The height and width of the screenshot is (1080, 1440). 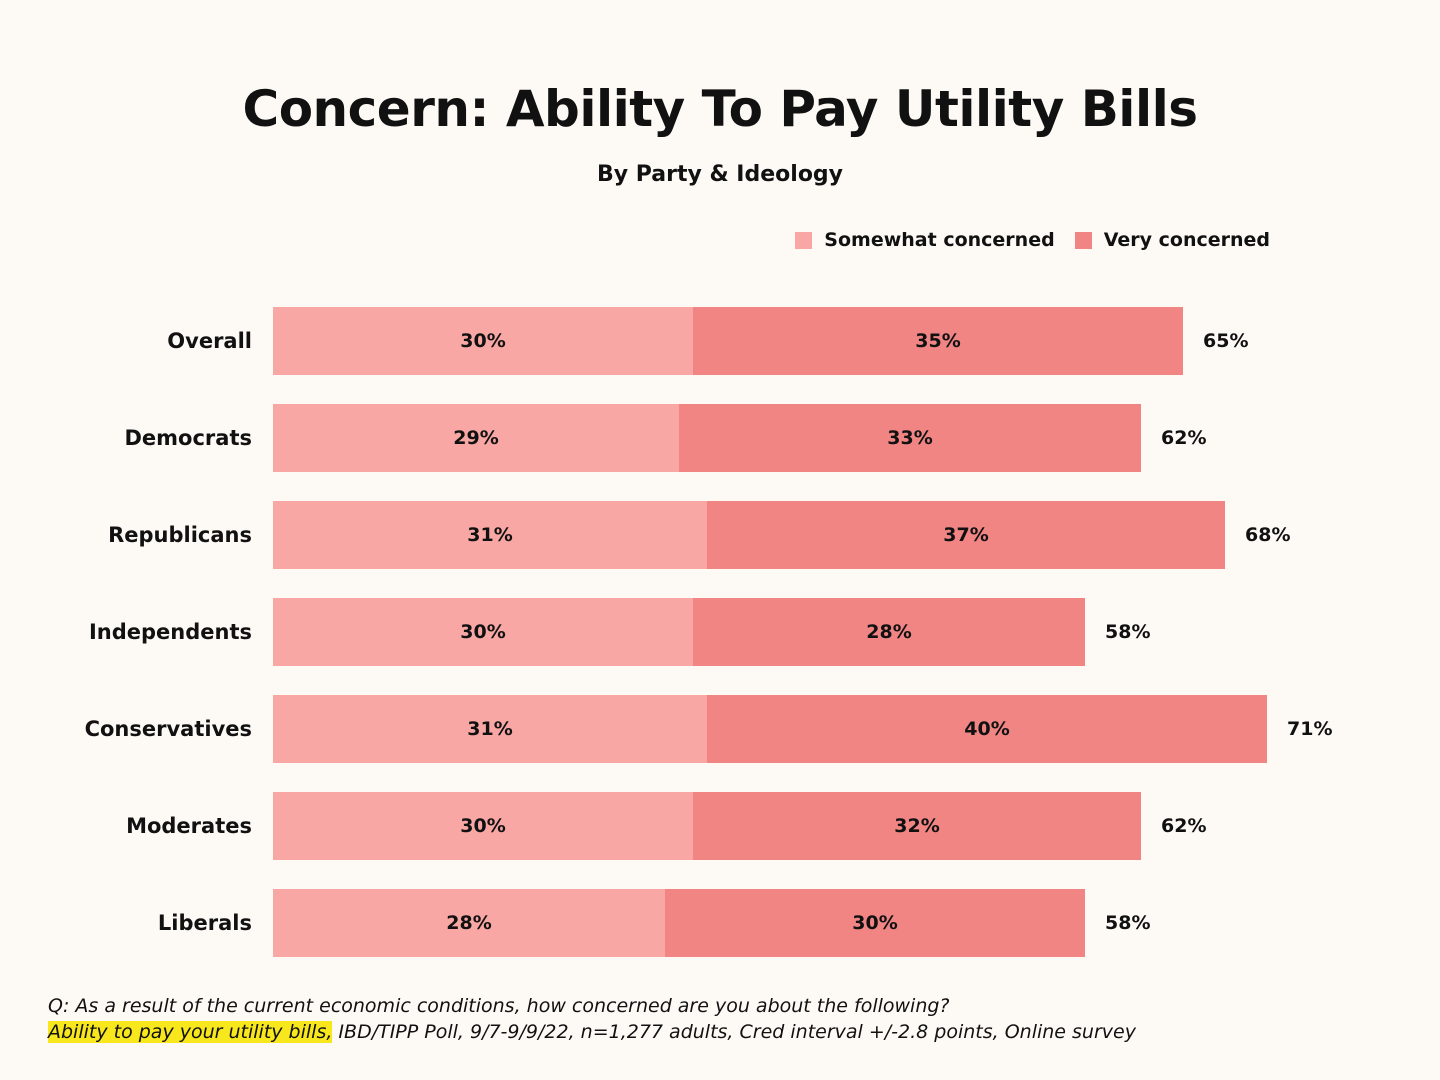 I want to click on data-label-conservatives-series-1: 40%, so click(x=986, y=729).